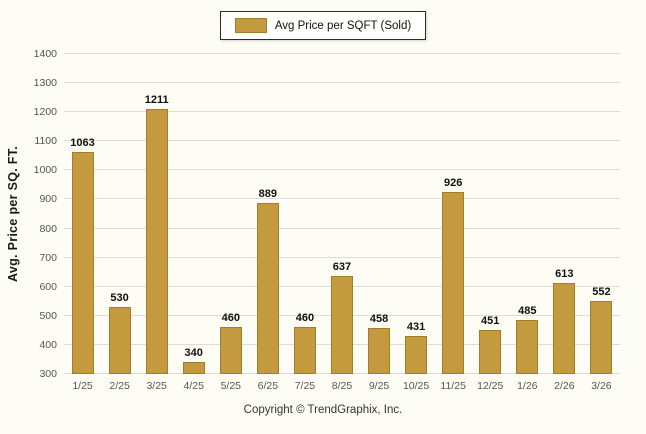 This screenshot has width=646, height=434. Describe the element at coordinates (119, 298) in the screenshot. I see `bar-value-label: 530` at that location.